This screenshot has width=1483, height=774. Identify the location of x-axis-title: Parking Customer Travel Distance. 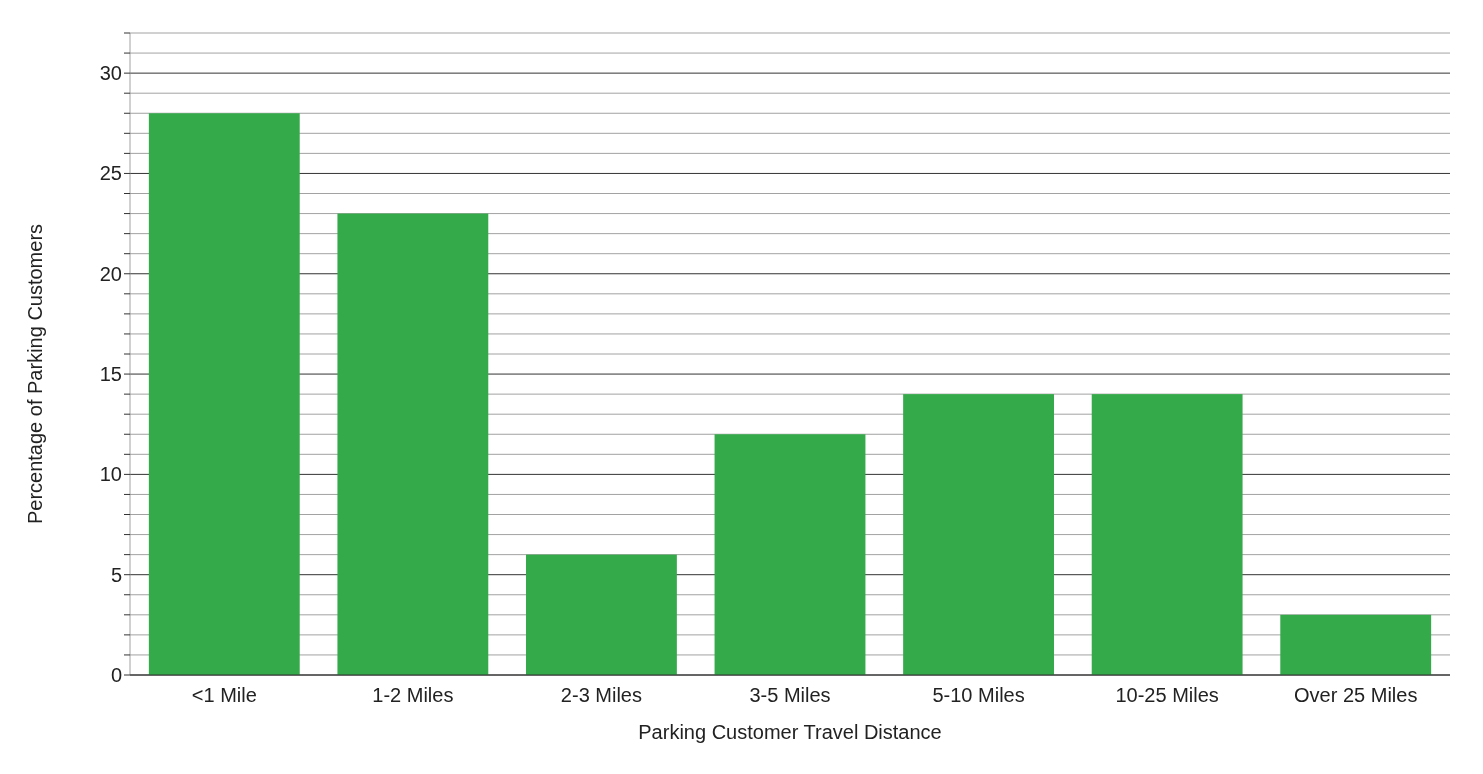
(790, 732).